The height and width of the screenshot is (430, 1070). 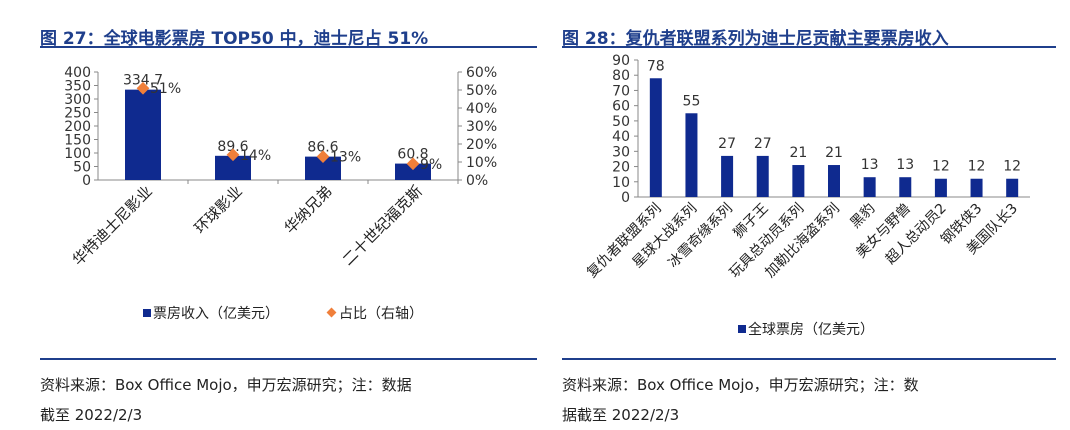 What do you see at coordinates (77, 87) in the screenshot?
I see `y-tick-label: 350` at bounding box center [77, 87].